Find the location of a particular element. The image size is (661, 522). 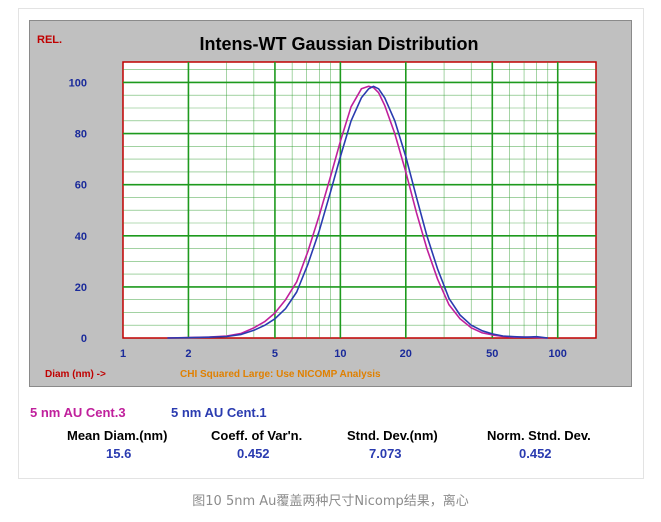

y-axis-label: REL. is located at coordinates (49, 40).